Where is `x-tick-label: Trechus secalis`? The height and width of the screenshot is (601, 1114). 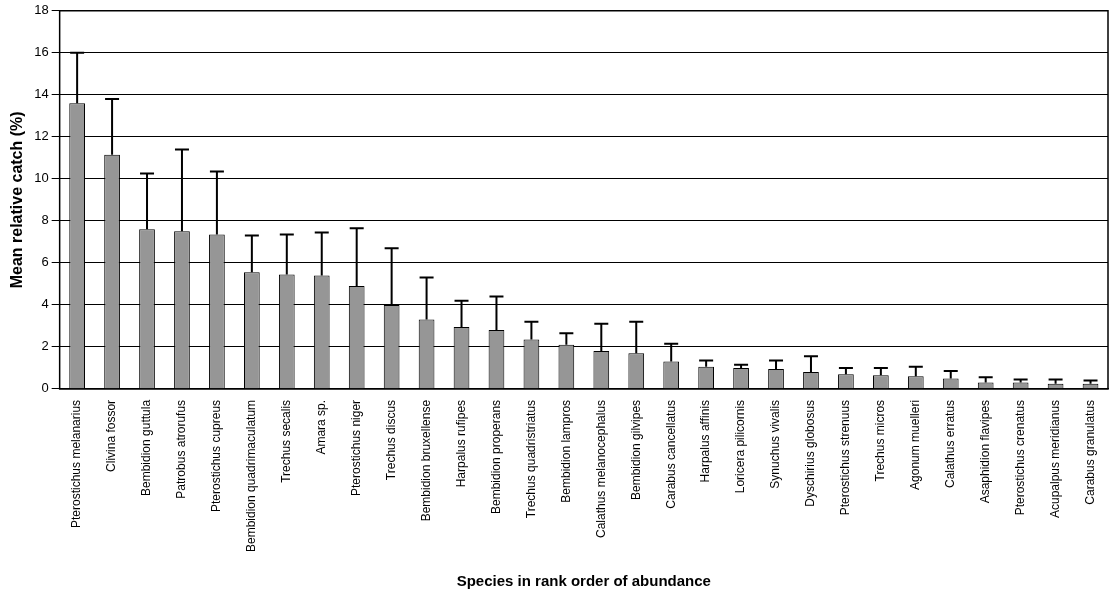 x-tick-label: Trechus secalis is located at coordinates (286, 441).